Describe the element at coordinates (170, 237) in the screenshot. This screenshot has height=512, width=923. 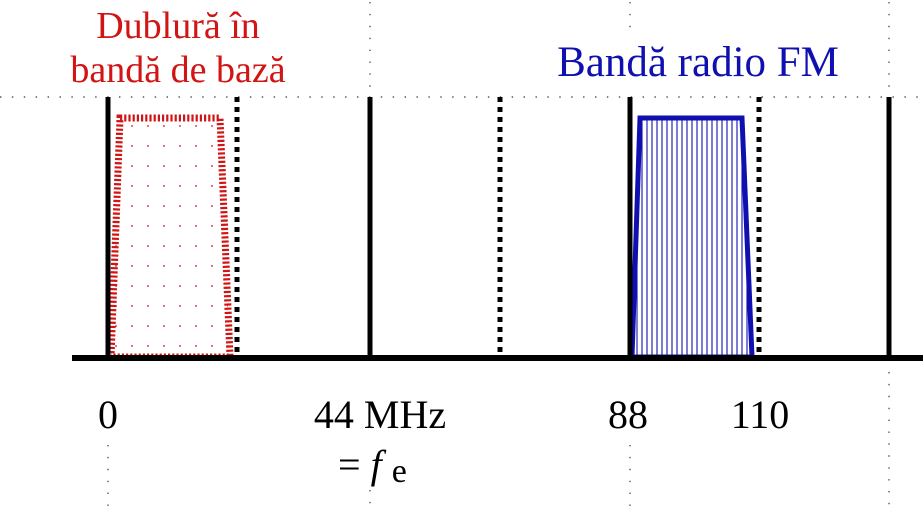
I see `alias-baseband-spectrum` at that location.